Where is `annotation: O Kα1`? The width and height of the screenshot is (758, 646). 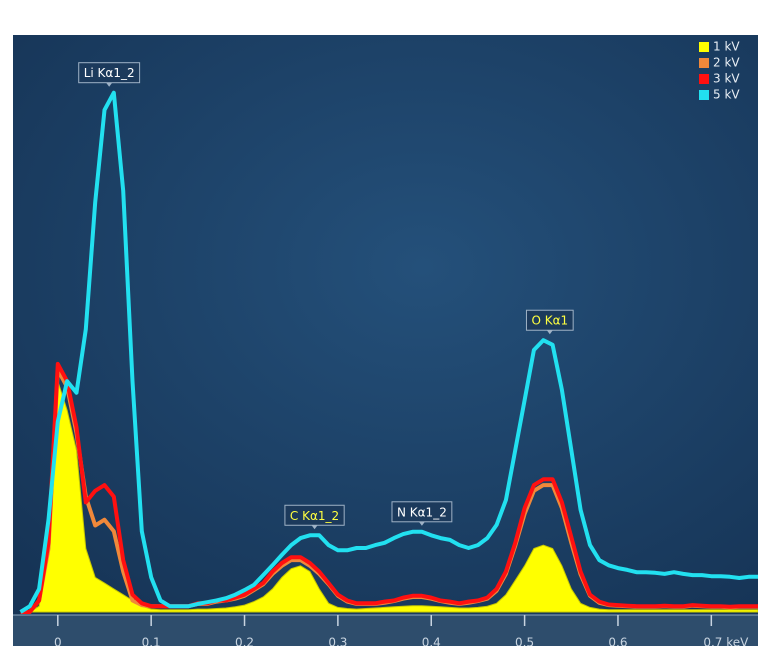
annotation: O Kα1 is located at coordinates (549, 322).